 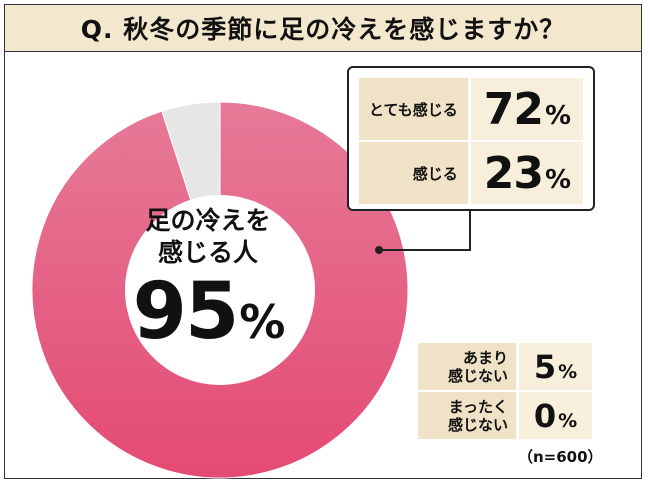 I want to click on breakdown-top-table: とても感じる 72% 感じる 23%, so click(x=471, y=142).